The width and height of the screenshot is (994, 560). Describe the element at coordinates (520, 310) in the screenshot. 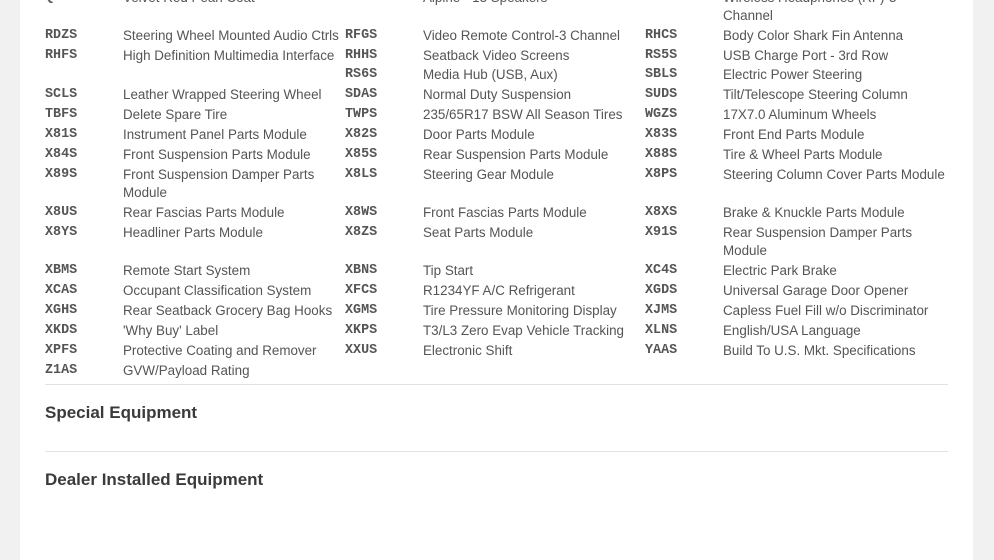

I see `option-description: Tire Pressure Monitoring Display` at that location.